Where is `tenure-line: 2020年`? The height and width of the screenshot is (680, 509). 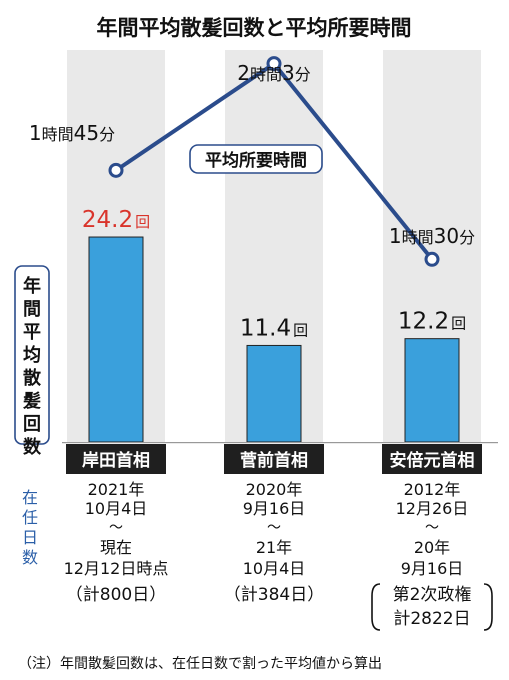
tenure-line: 2020年 is located at coordinates (274, 489).